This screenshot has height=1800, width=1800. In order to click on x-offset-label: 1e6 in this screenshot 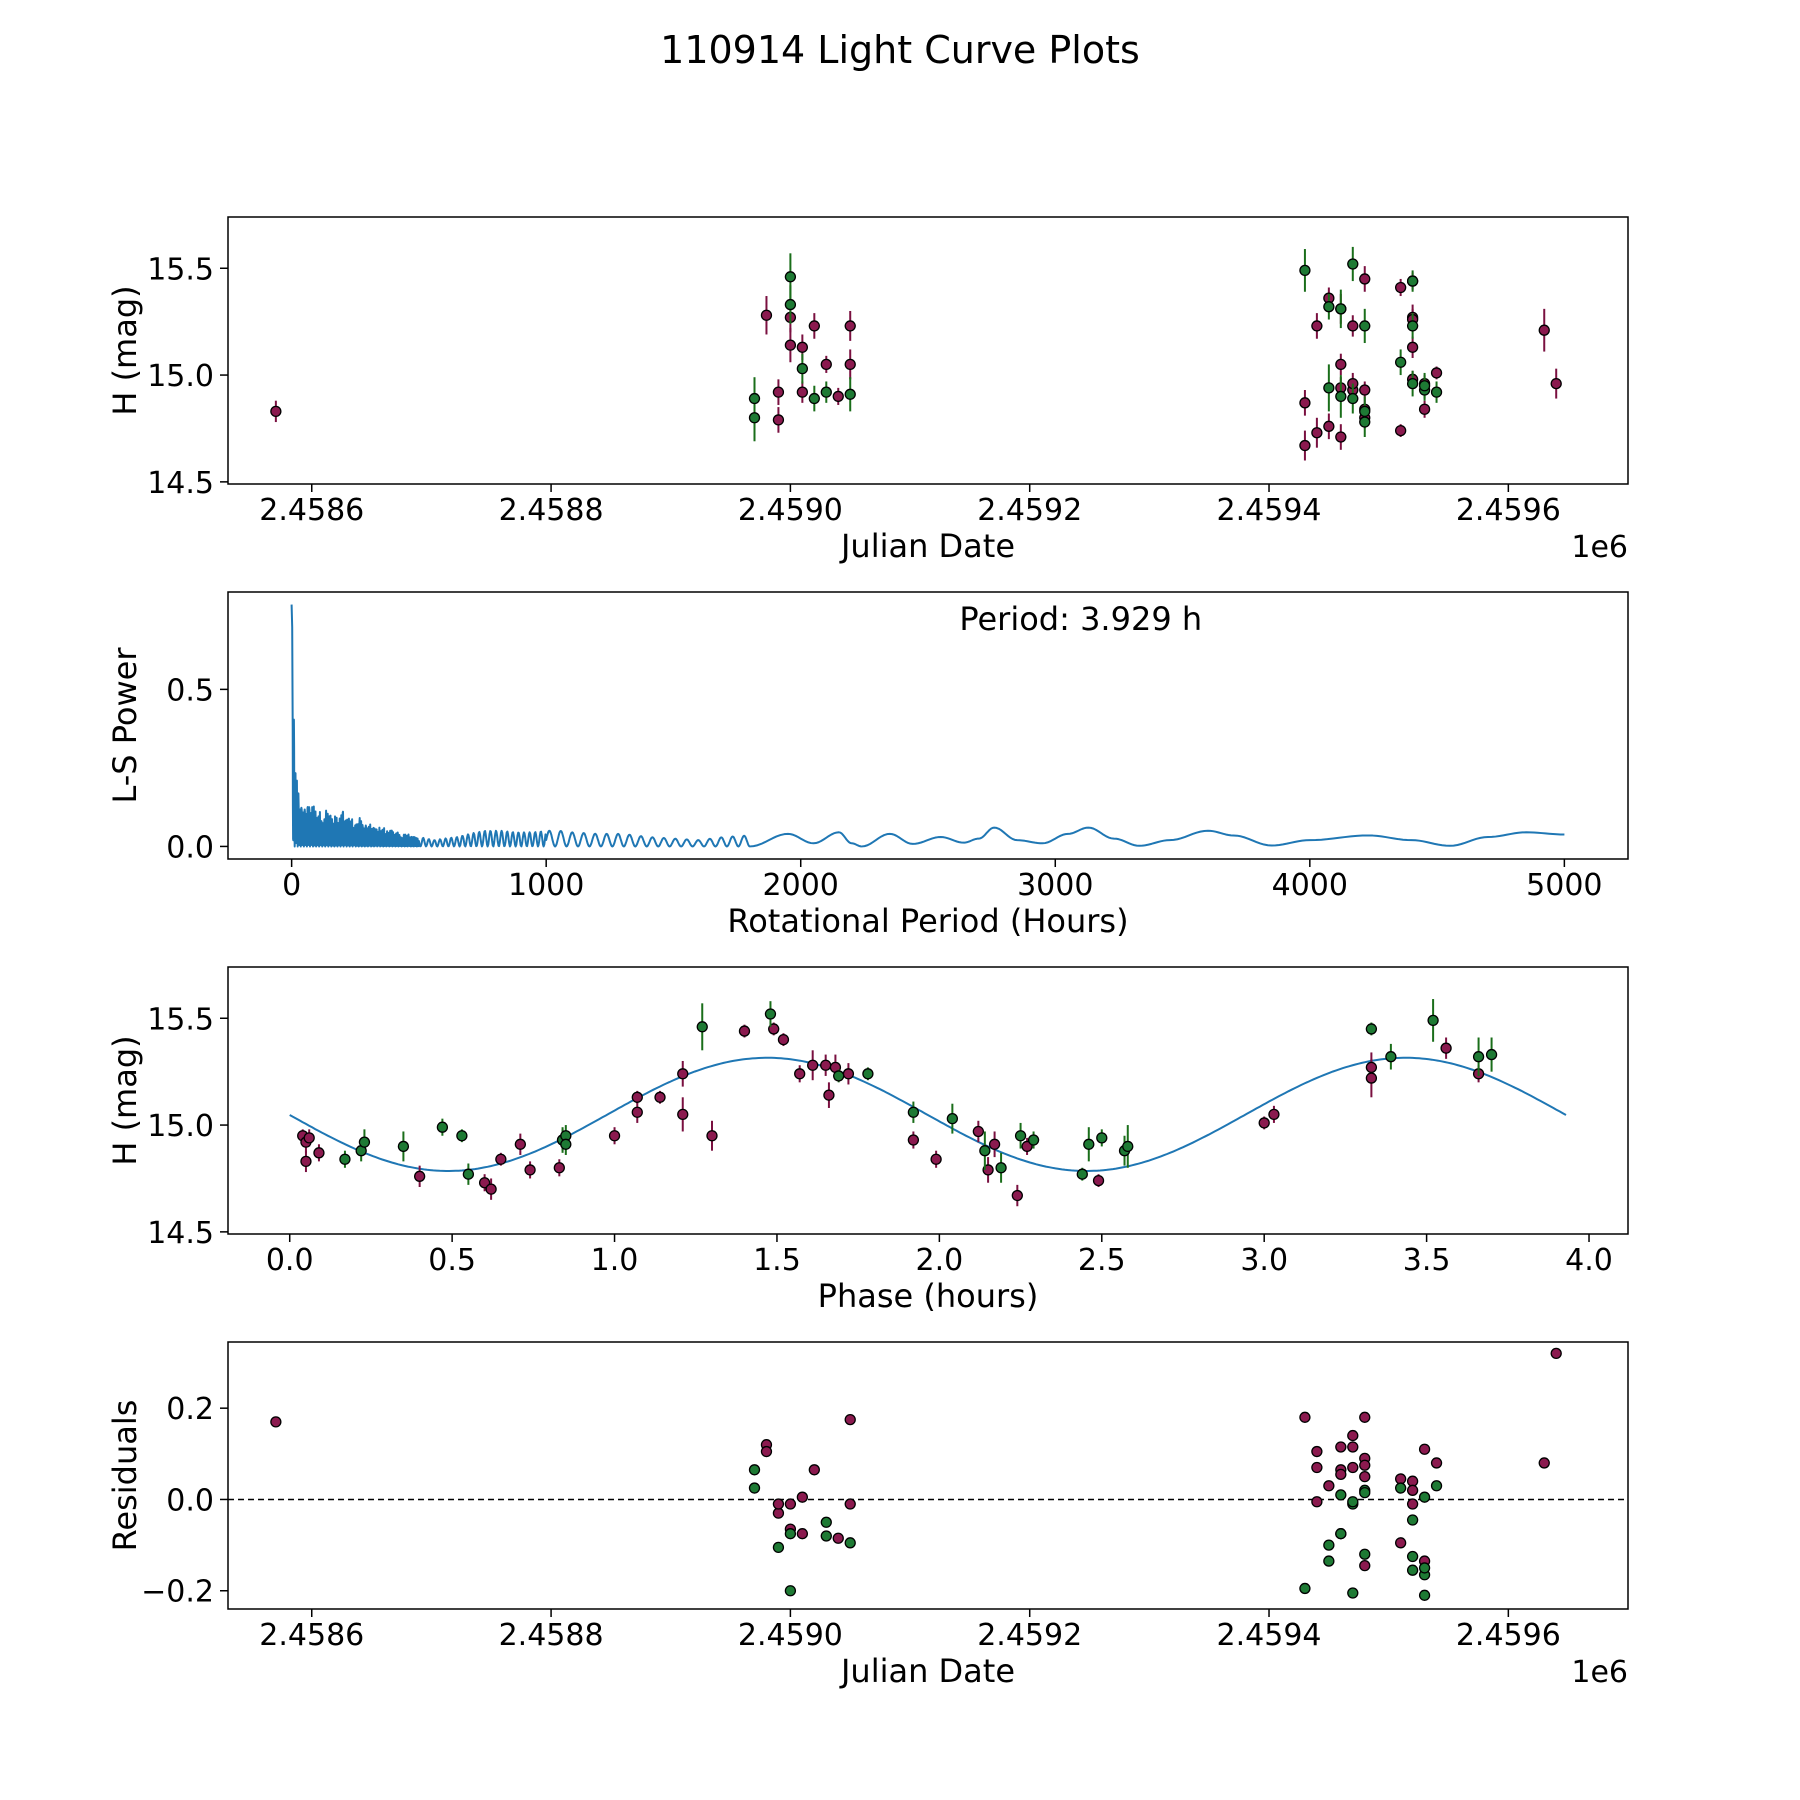, I will do `click(1599, 547)`.